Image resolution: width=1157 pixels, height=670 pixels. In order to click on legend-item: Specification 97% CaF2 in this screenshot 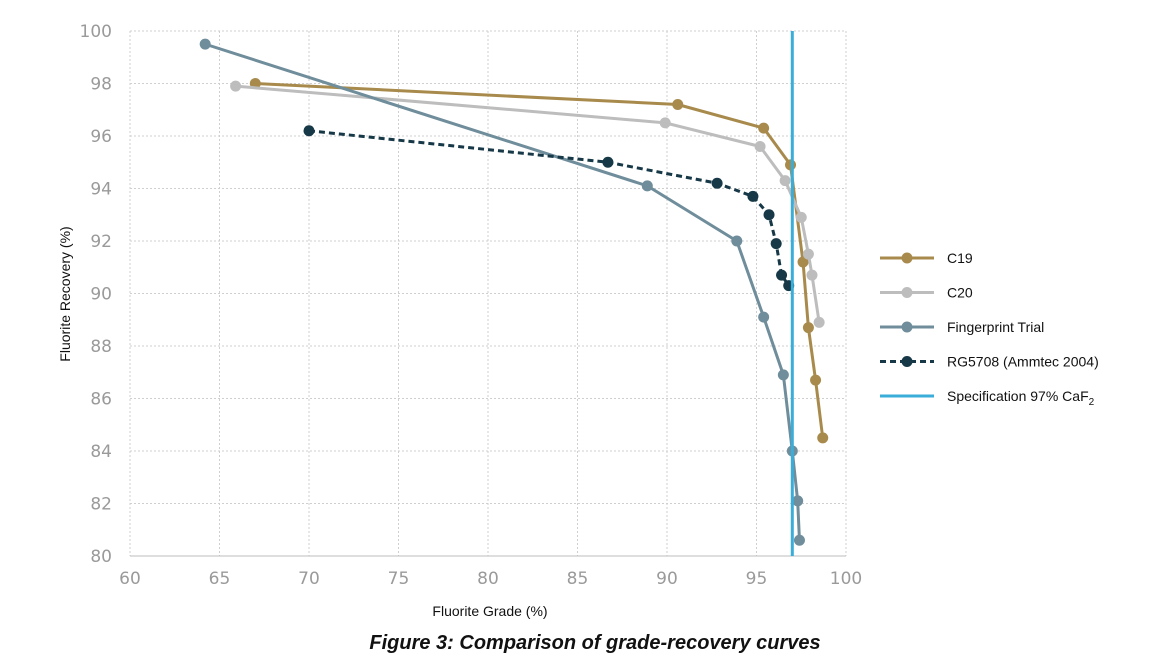, I will do `click(987, 398)`.